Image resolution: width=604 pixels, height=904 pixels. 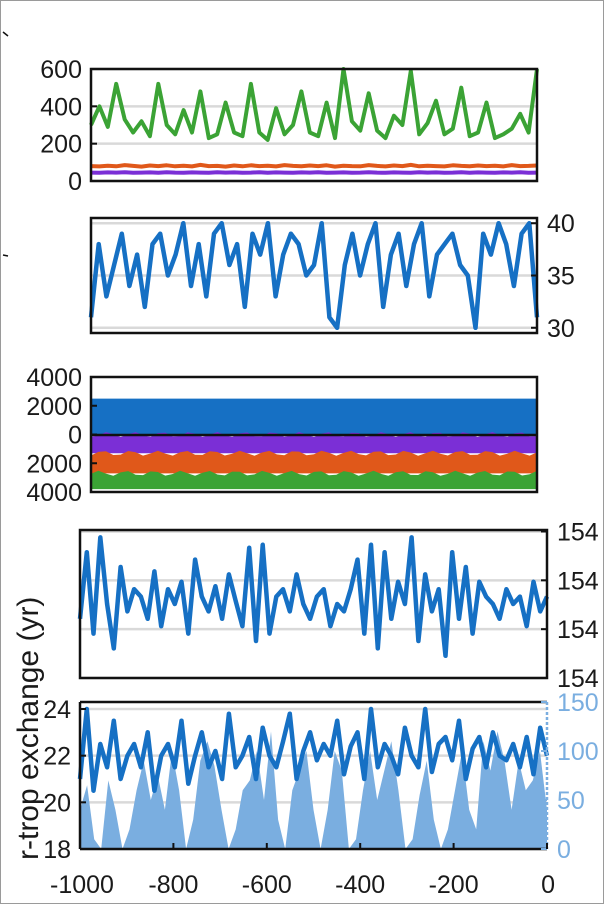 What do you see at coordinates (561, 277) in the screenshot?
I see `y-tick-label: 35` at bounding box center [561, 277].